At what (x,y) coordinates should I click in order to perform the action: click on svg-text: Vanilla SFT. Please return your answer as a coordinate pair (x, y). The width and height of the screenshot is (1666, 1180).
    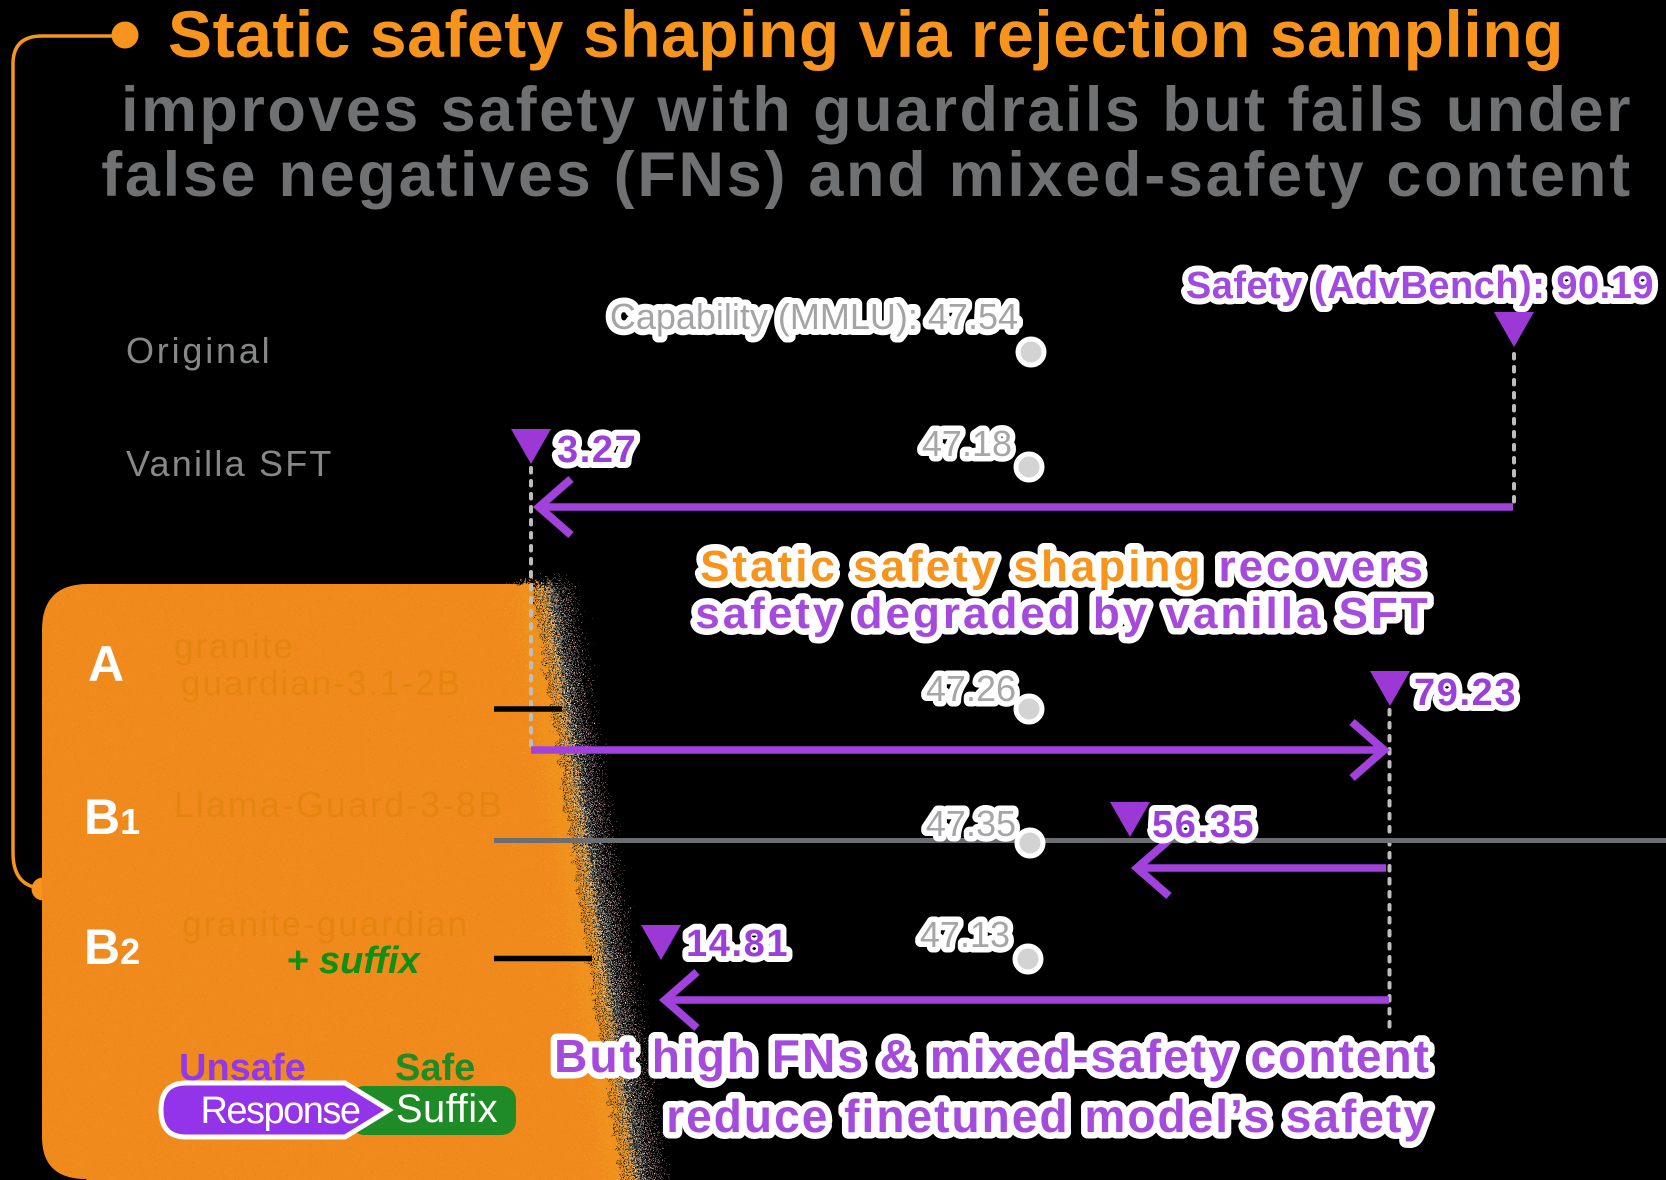
    Looking at the image, I should click on (230, 463).